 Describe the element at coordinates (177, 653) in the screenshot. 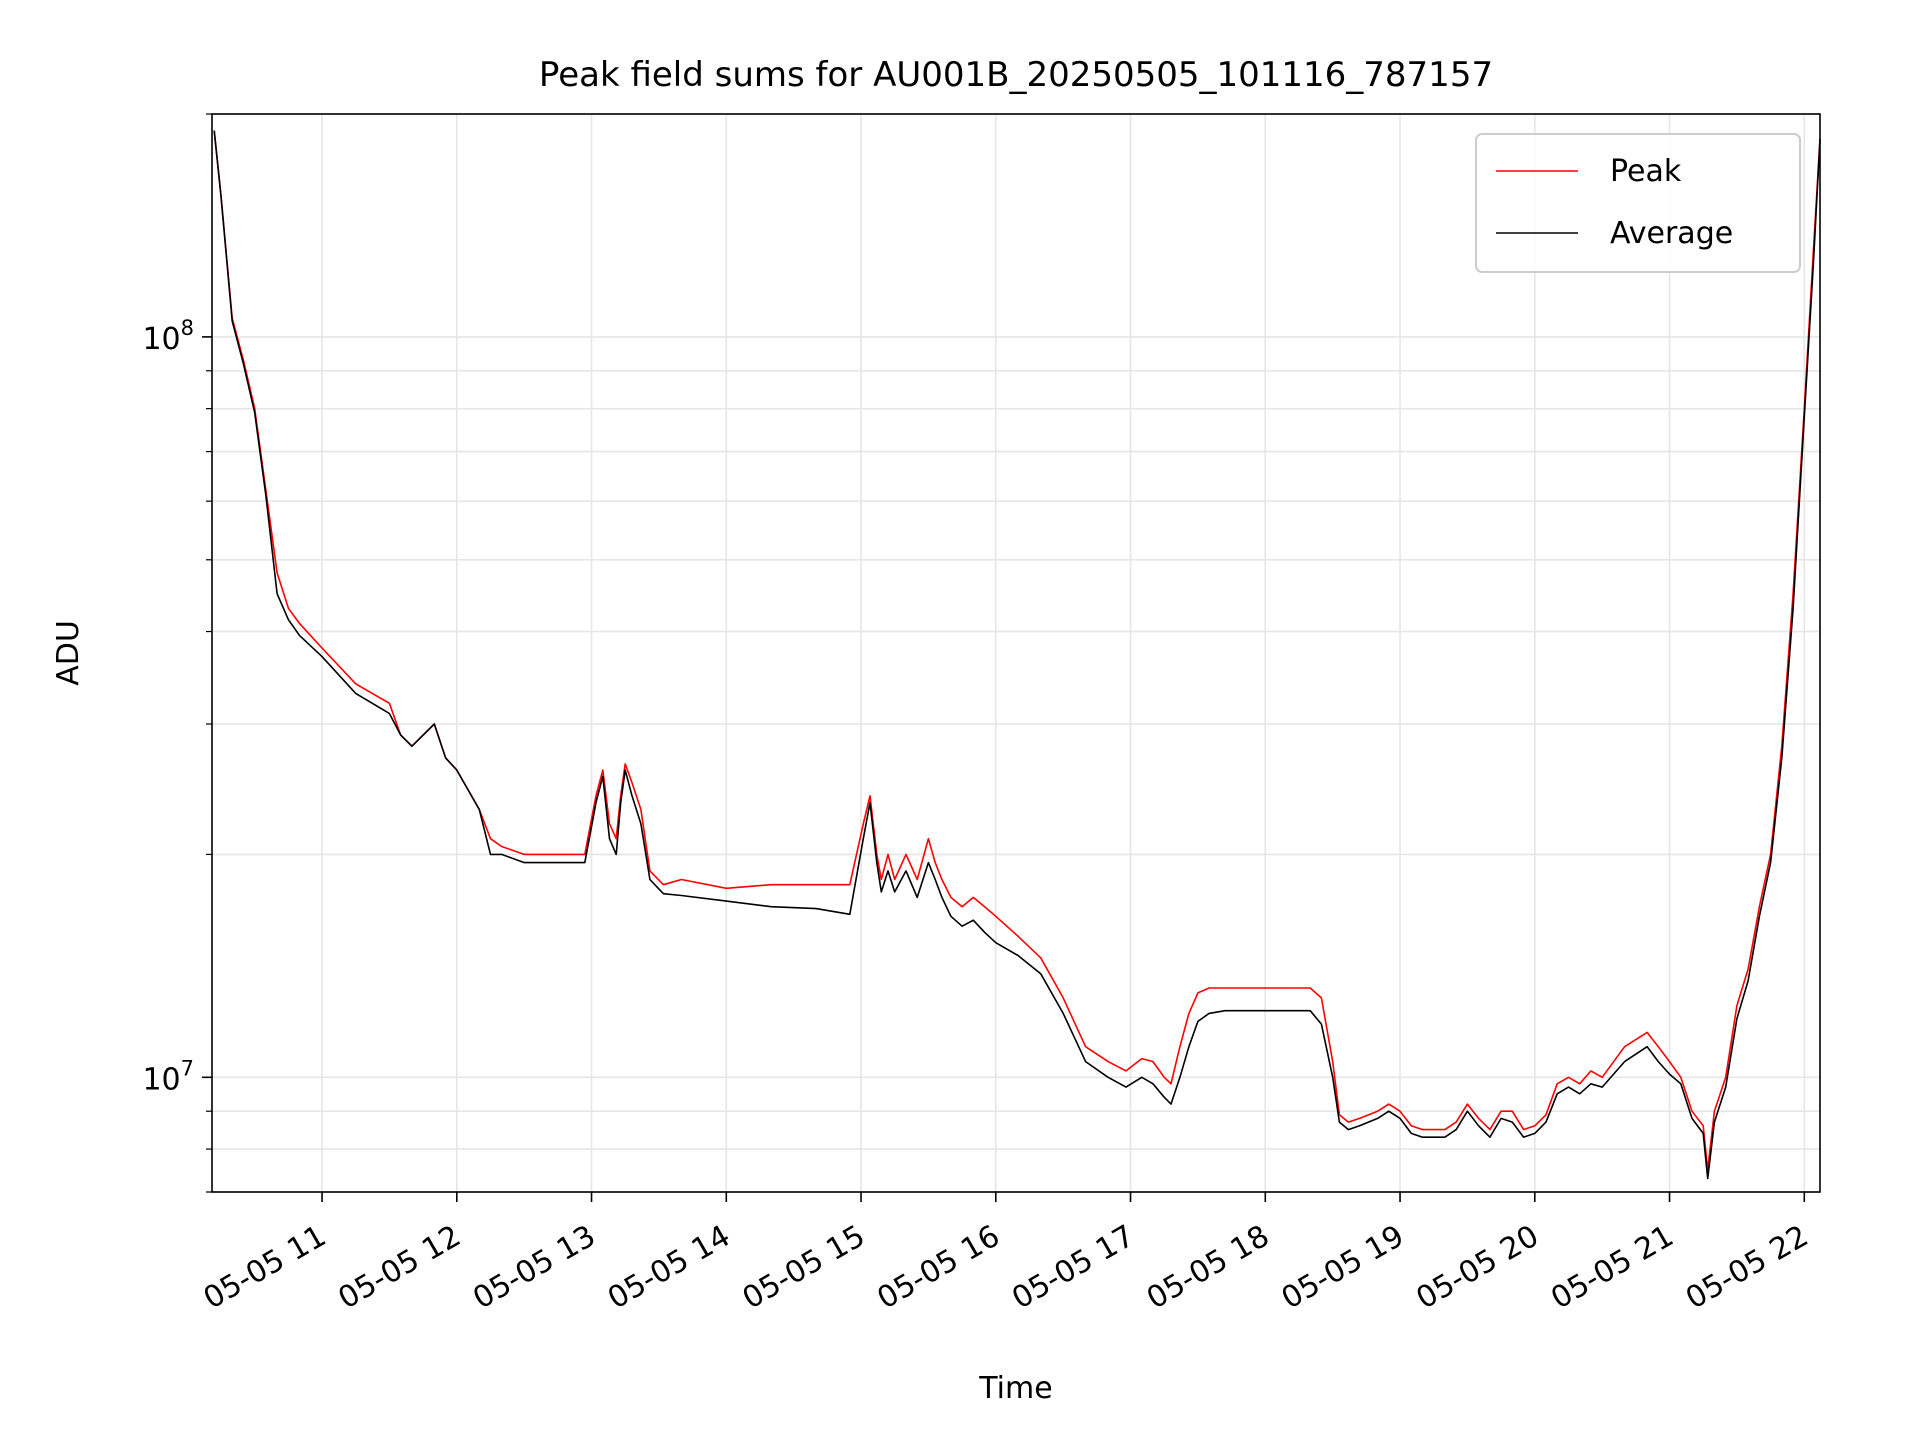

I see `y-axis: 10⁷ 10⁸` at that location.